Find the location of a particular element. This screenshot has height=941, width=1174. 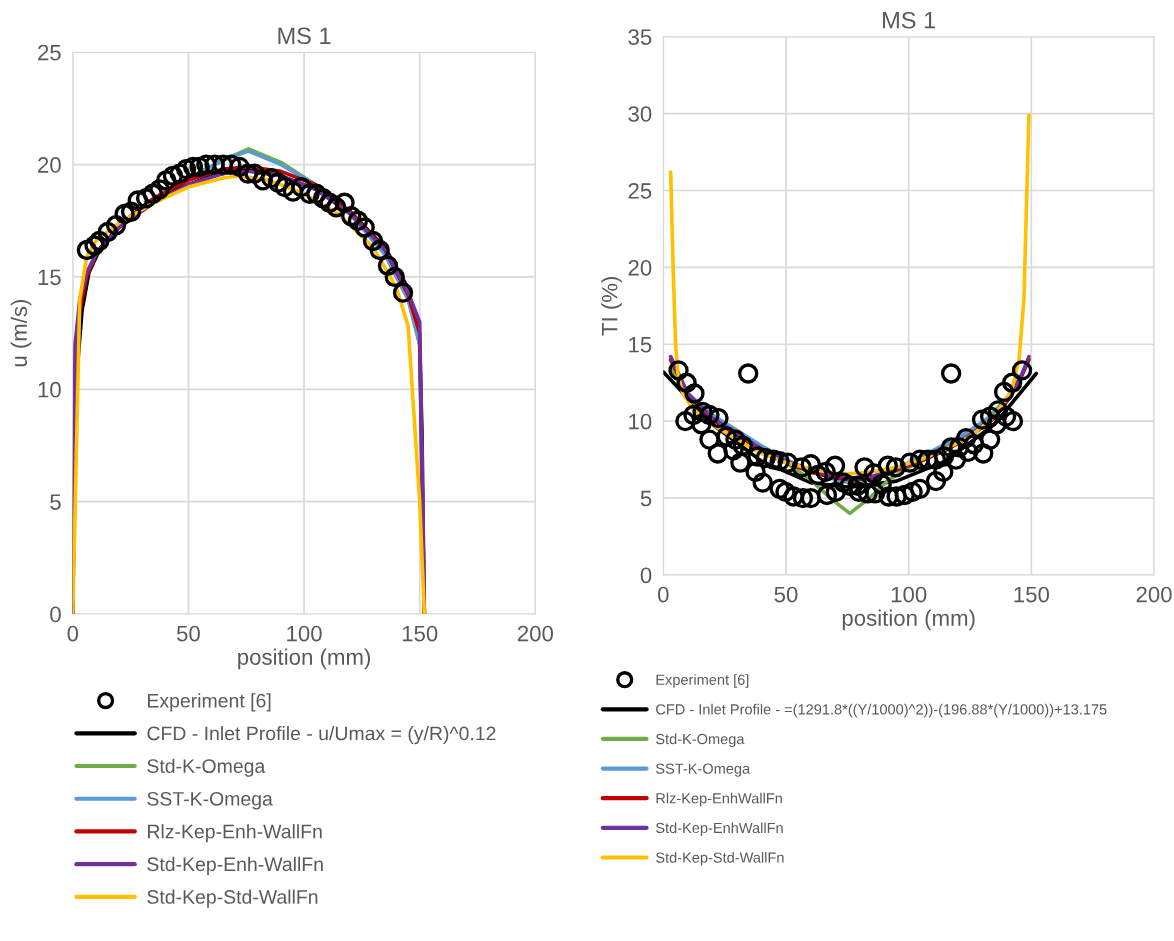

legend-label: Rlz-Kep-Enh-WallFn is located at coordinates (235, 833).